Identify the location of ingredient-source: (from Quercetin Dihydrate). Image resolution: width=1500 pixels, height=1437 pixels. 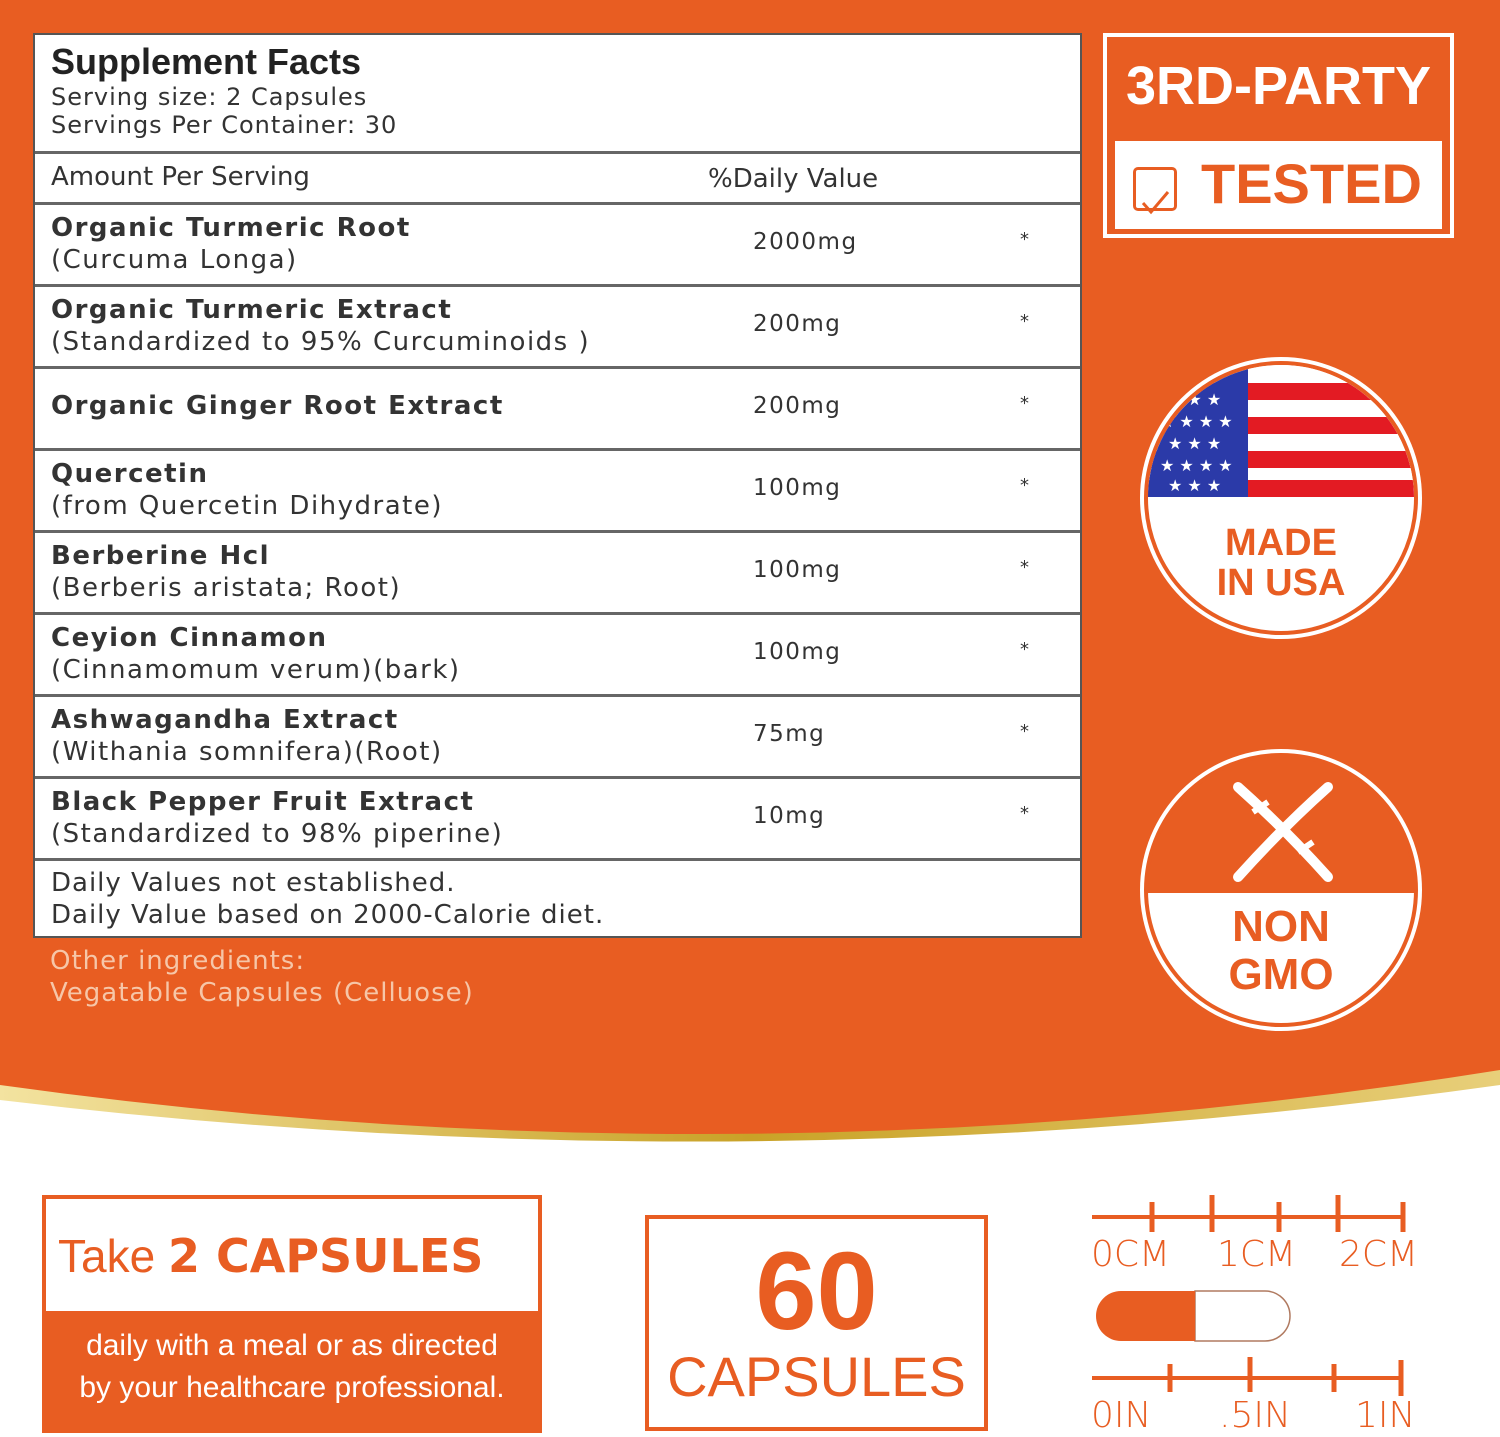
(247, 506).